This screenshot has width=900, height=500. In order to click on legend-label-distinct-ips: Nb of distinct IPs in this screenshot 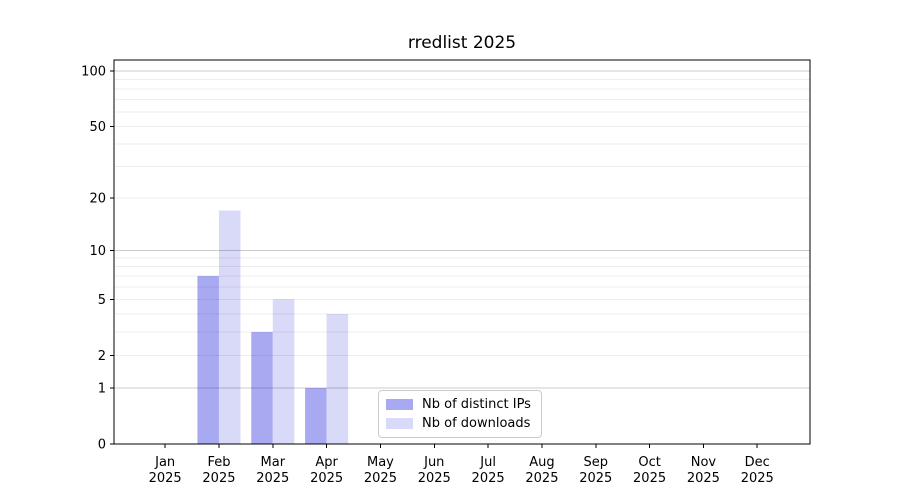, I will do `click(476, 404)`.